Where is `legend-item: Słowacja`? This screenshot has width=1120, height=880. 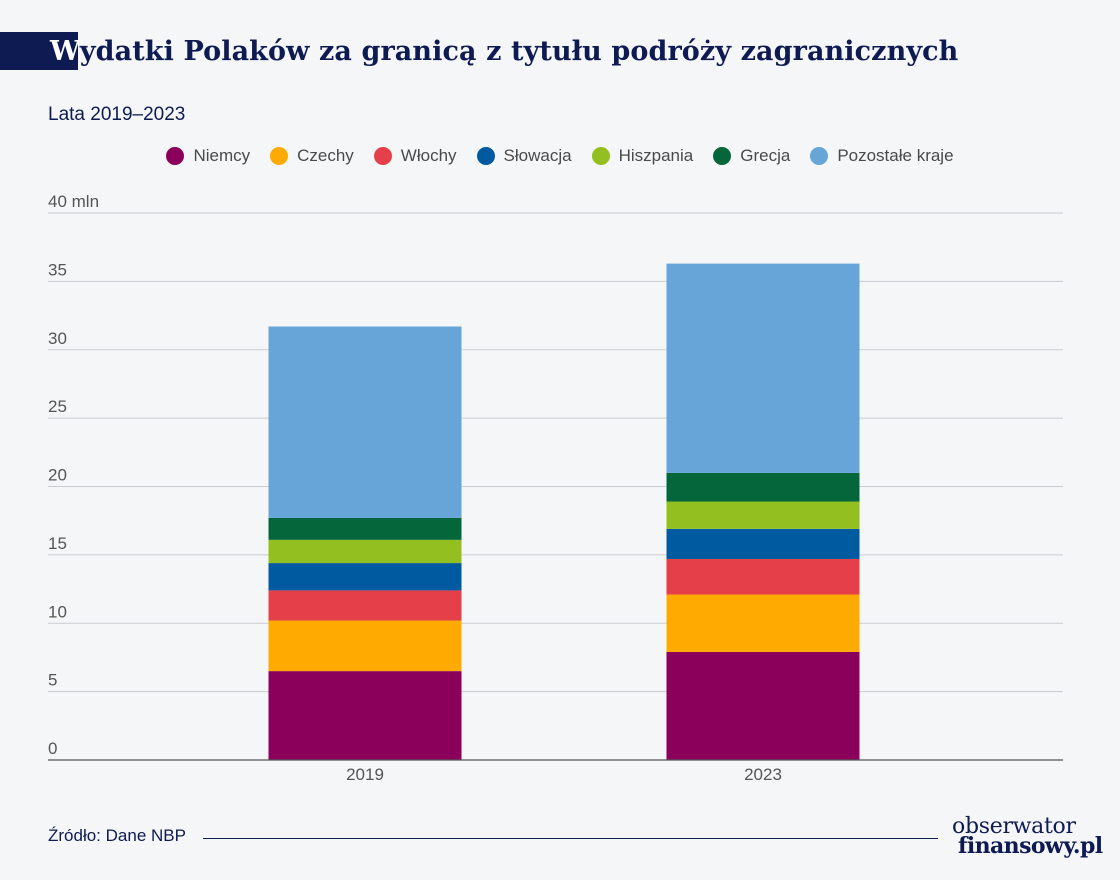 legend-item: Słowacja is located at coordinates (524, 156).